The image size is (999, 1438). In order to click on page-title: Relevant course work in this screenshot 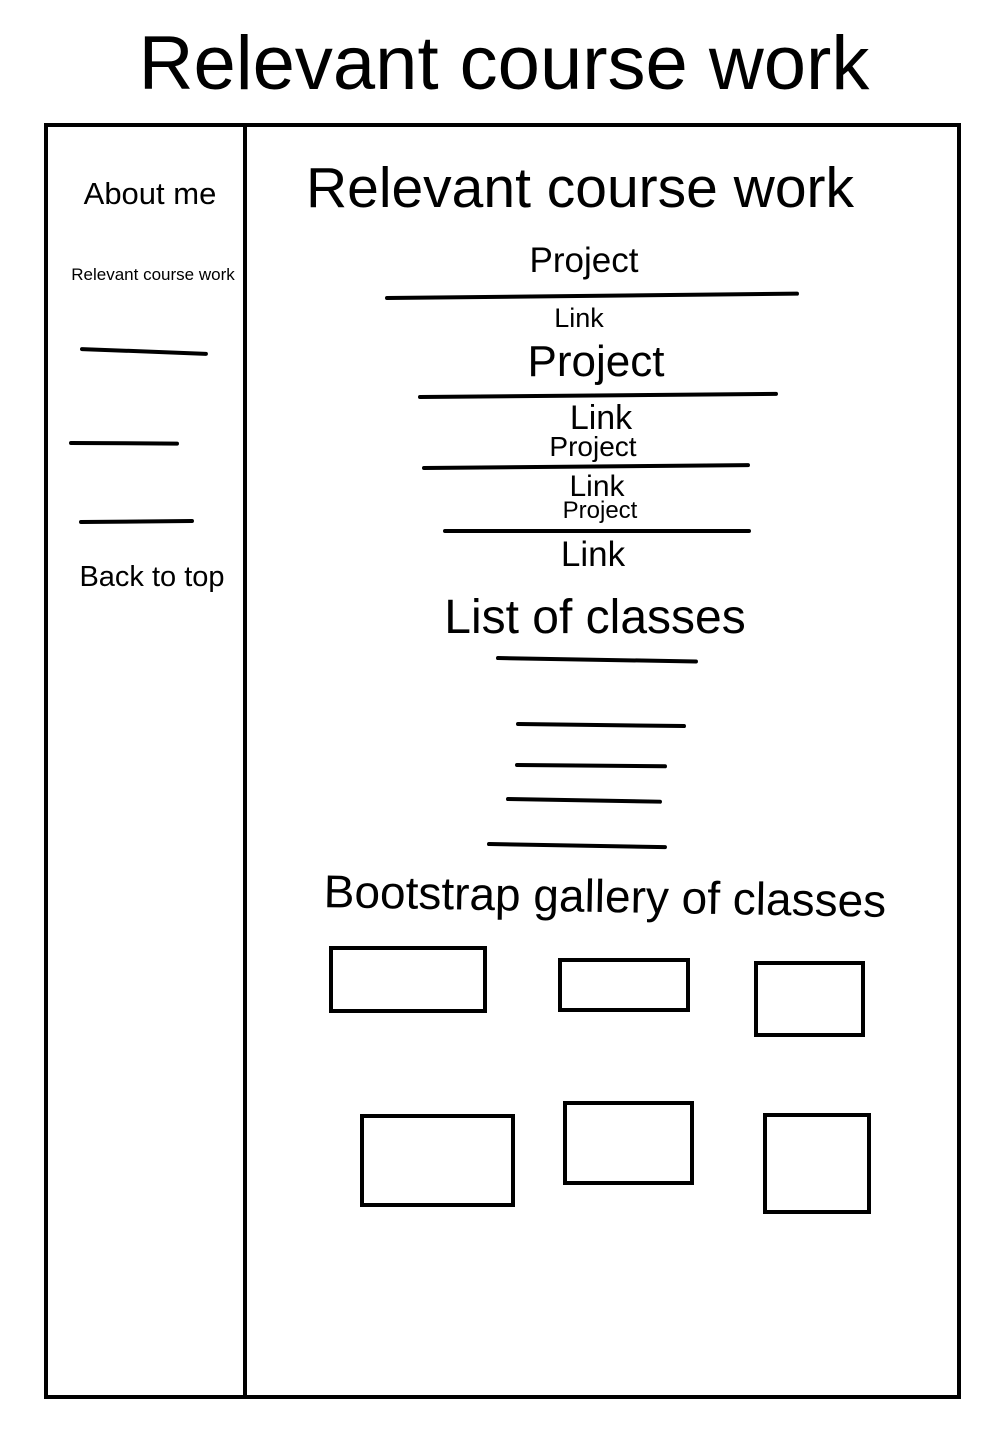, I will do `click(504, 63)`.